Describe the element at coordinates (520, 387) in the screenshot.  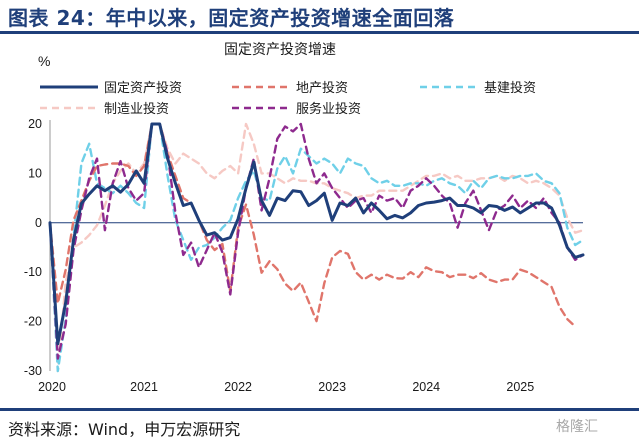
I see `x-tick-label: 2025` at that location.